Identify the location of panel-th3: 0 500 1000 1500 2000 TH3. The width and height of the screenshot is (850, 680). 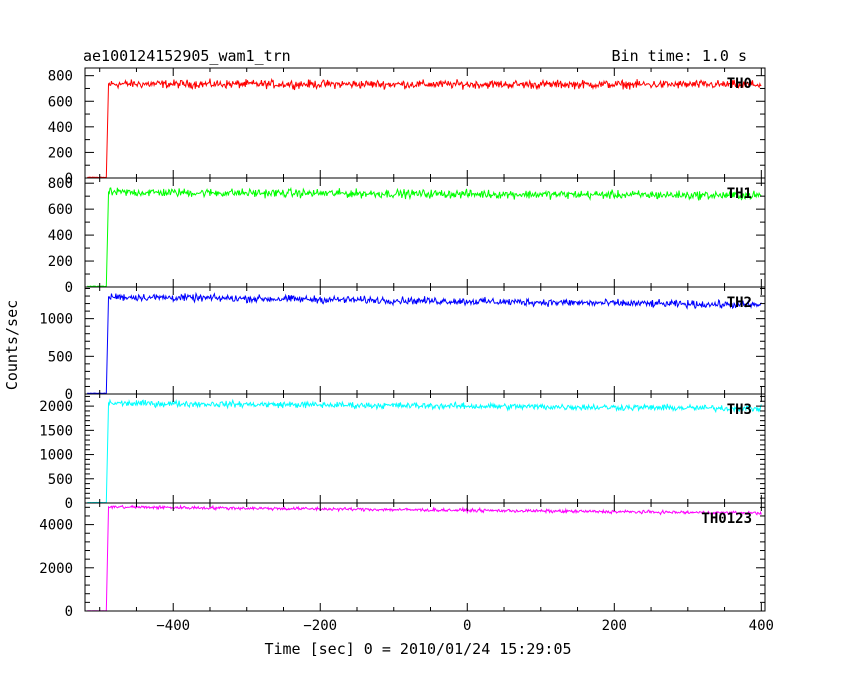
(402, 452).